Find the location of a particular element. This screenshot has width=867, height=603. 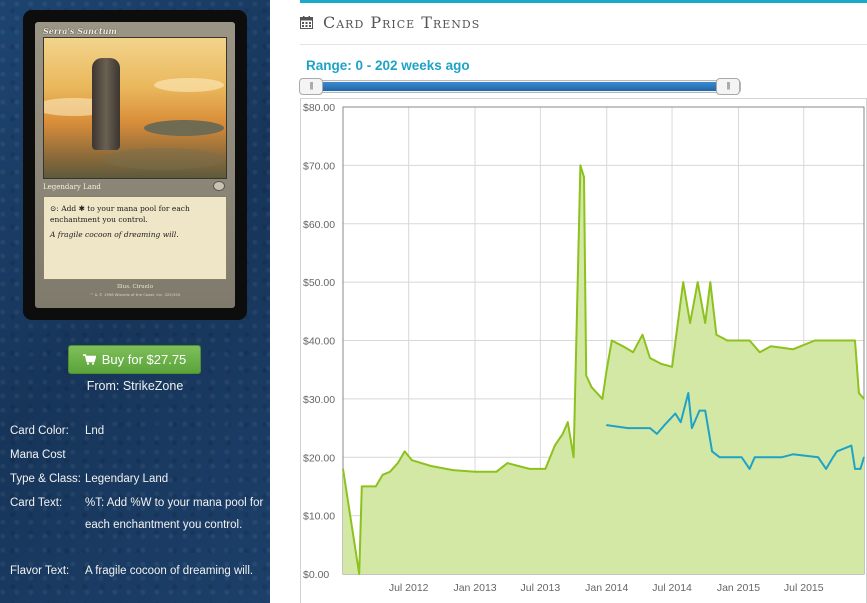

y-tick-label: $70.00 is located at coordinates (319, 166).